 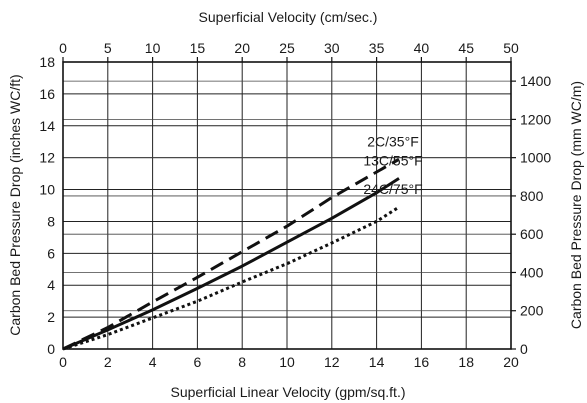 What do you see at coordinates (47, 158) in the screenshot?
I see `y-tick-label: 12` at bounding box center [47, 158].